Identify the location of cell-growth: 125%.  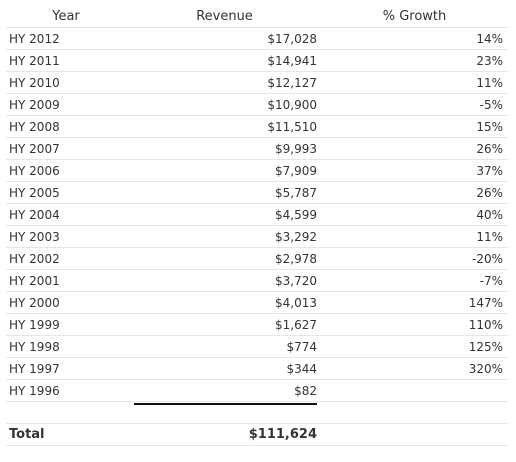
(485, 347).